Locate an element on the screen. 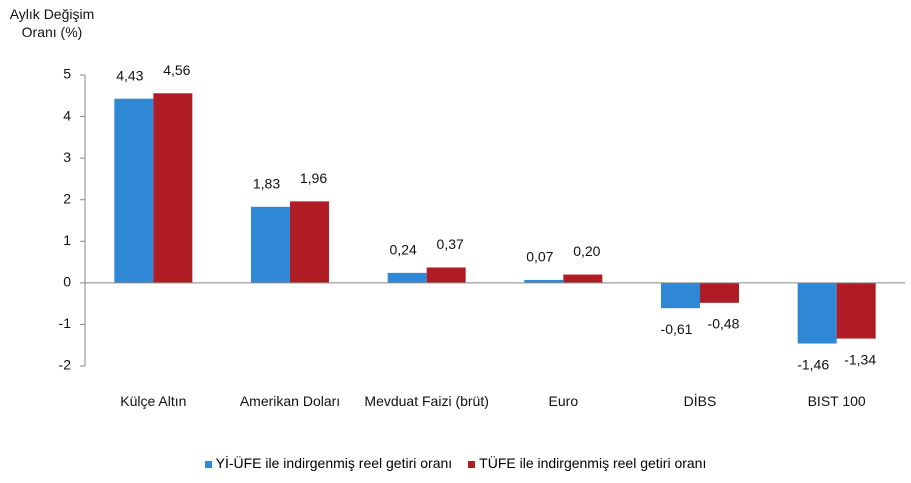  x-tick-label: Mevduat Faizi (brüt) is located at coordinates (426, 401).